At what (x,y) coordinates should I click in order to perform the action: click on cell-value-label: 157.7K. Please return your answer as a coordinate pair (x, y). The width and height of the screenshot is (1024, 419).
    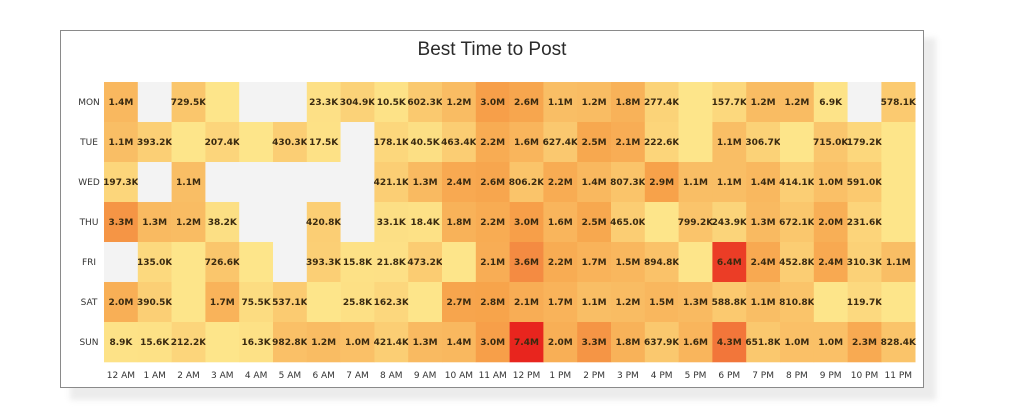
    Looking at the image, I should click on (730, 103).